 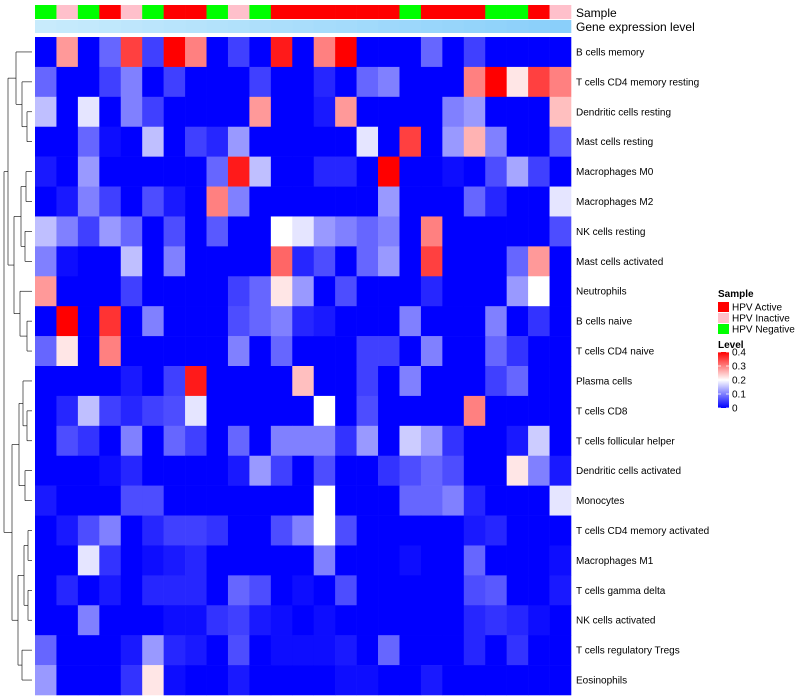 I want to click on row-label: Dendritic cells activated, so click(x=628, y=471).